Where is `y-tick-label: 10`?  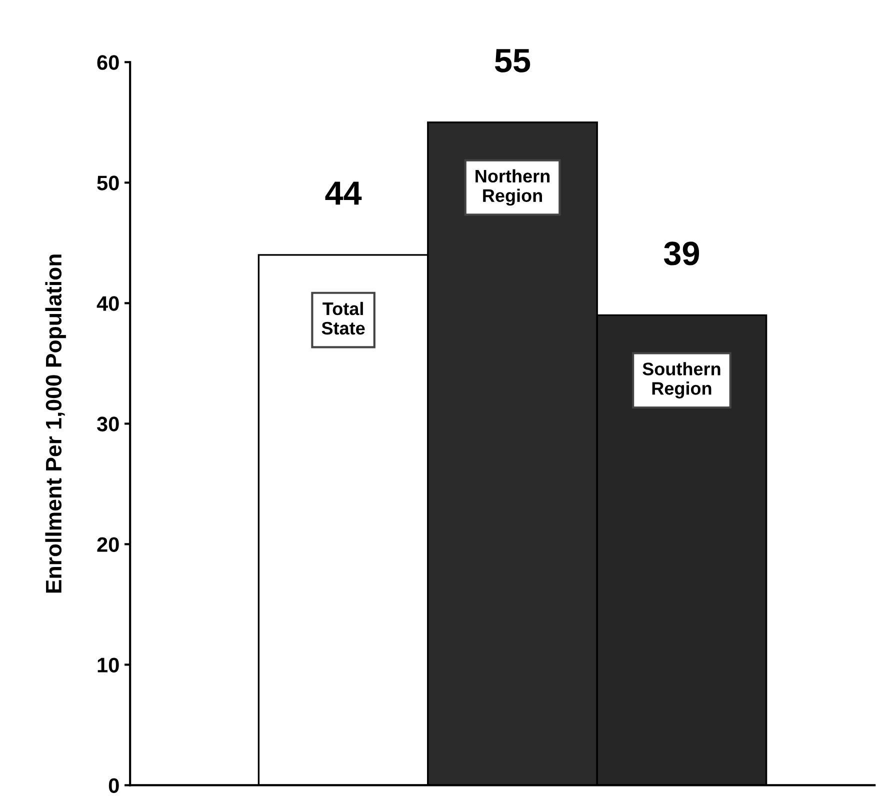
y-tick-label: 10 is located at coordinates (108, 665).